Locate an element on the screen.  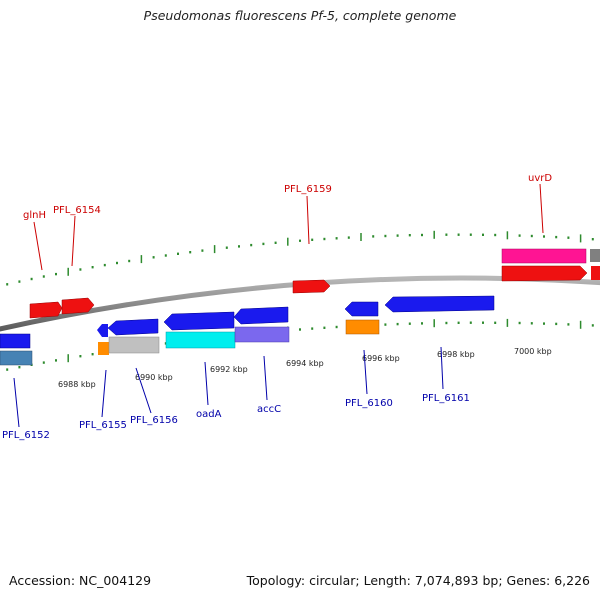
label-PFL_6160: PFL_6160 is located at coordinates (369, 403).